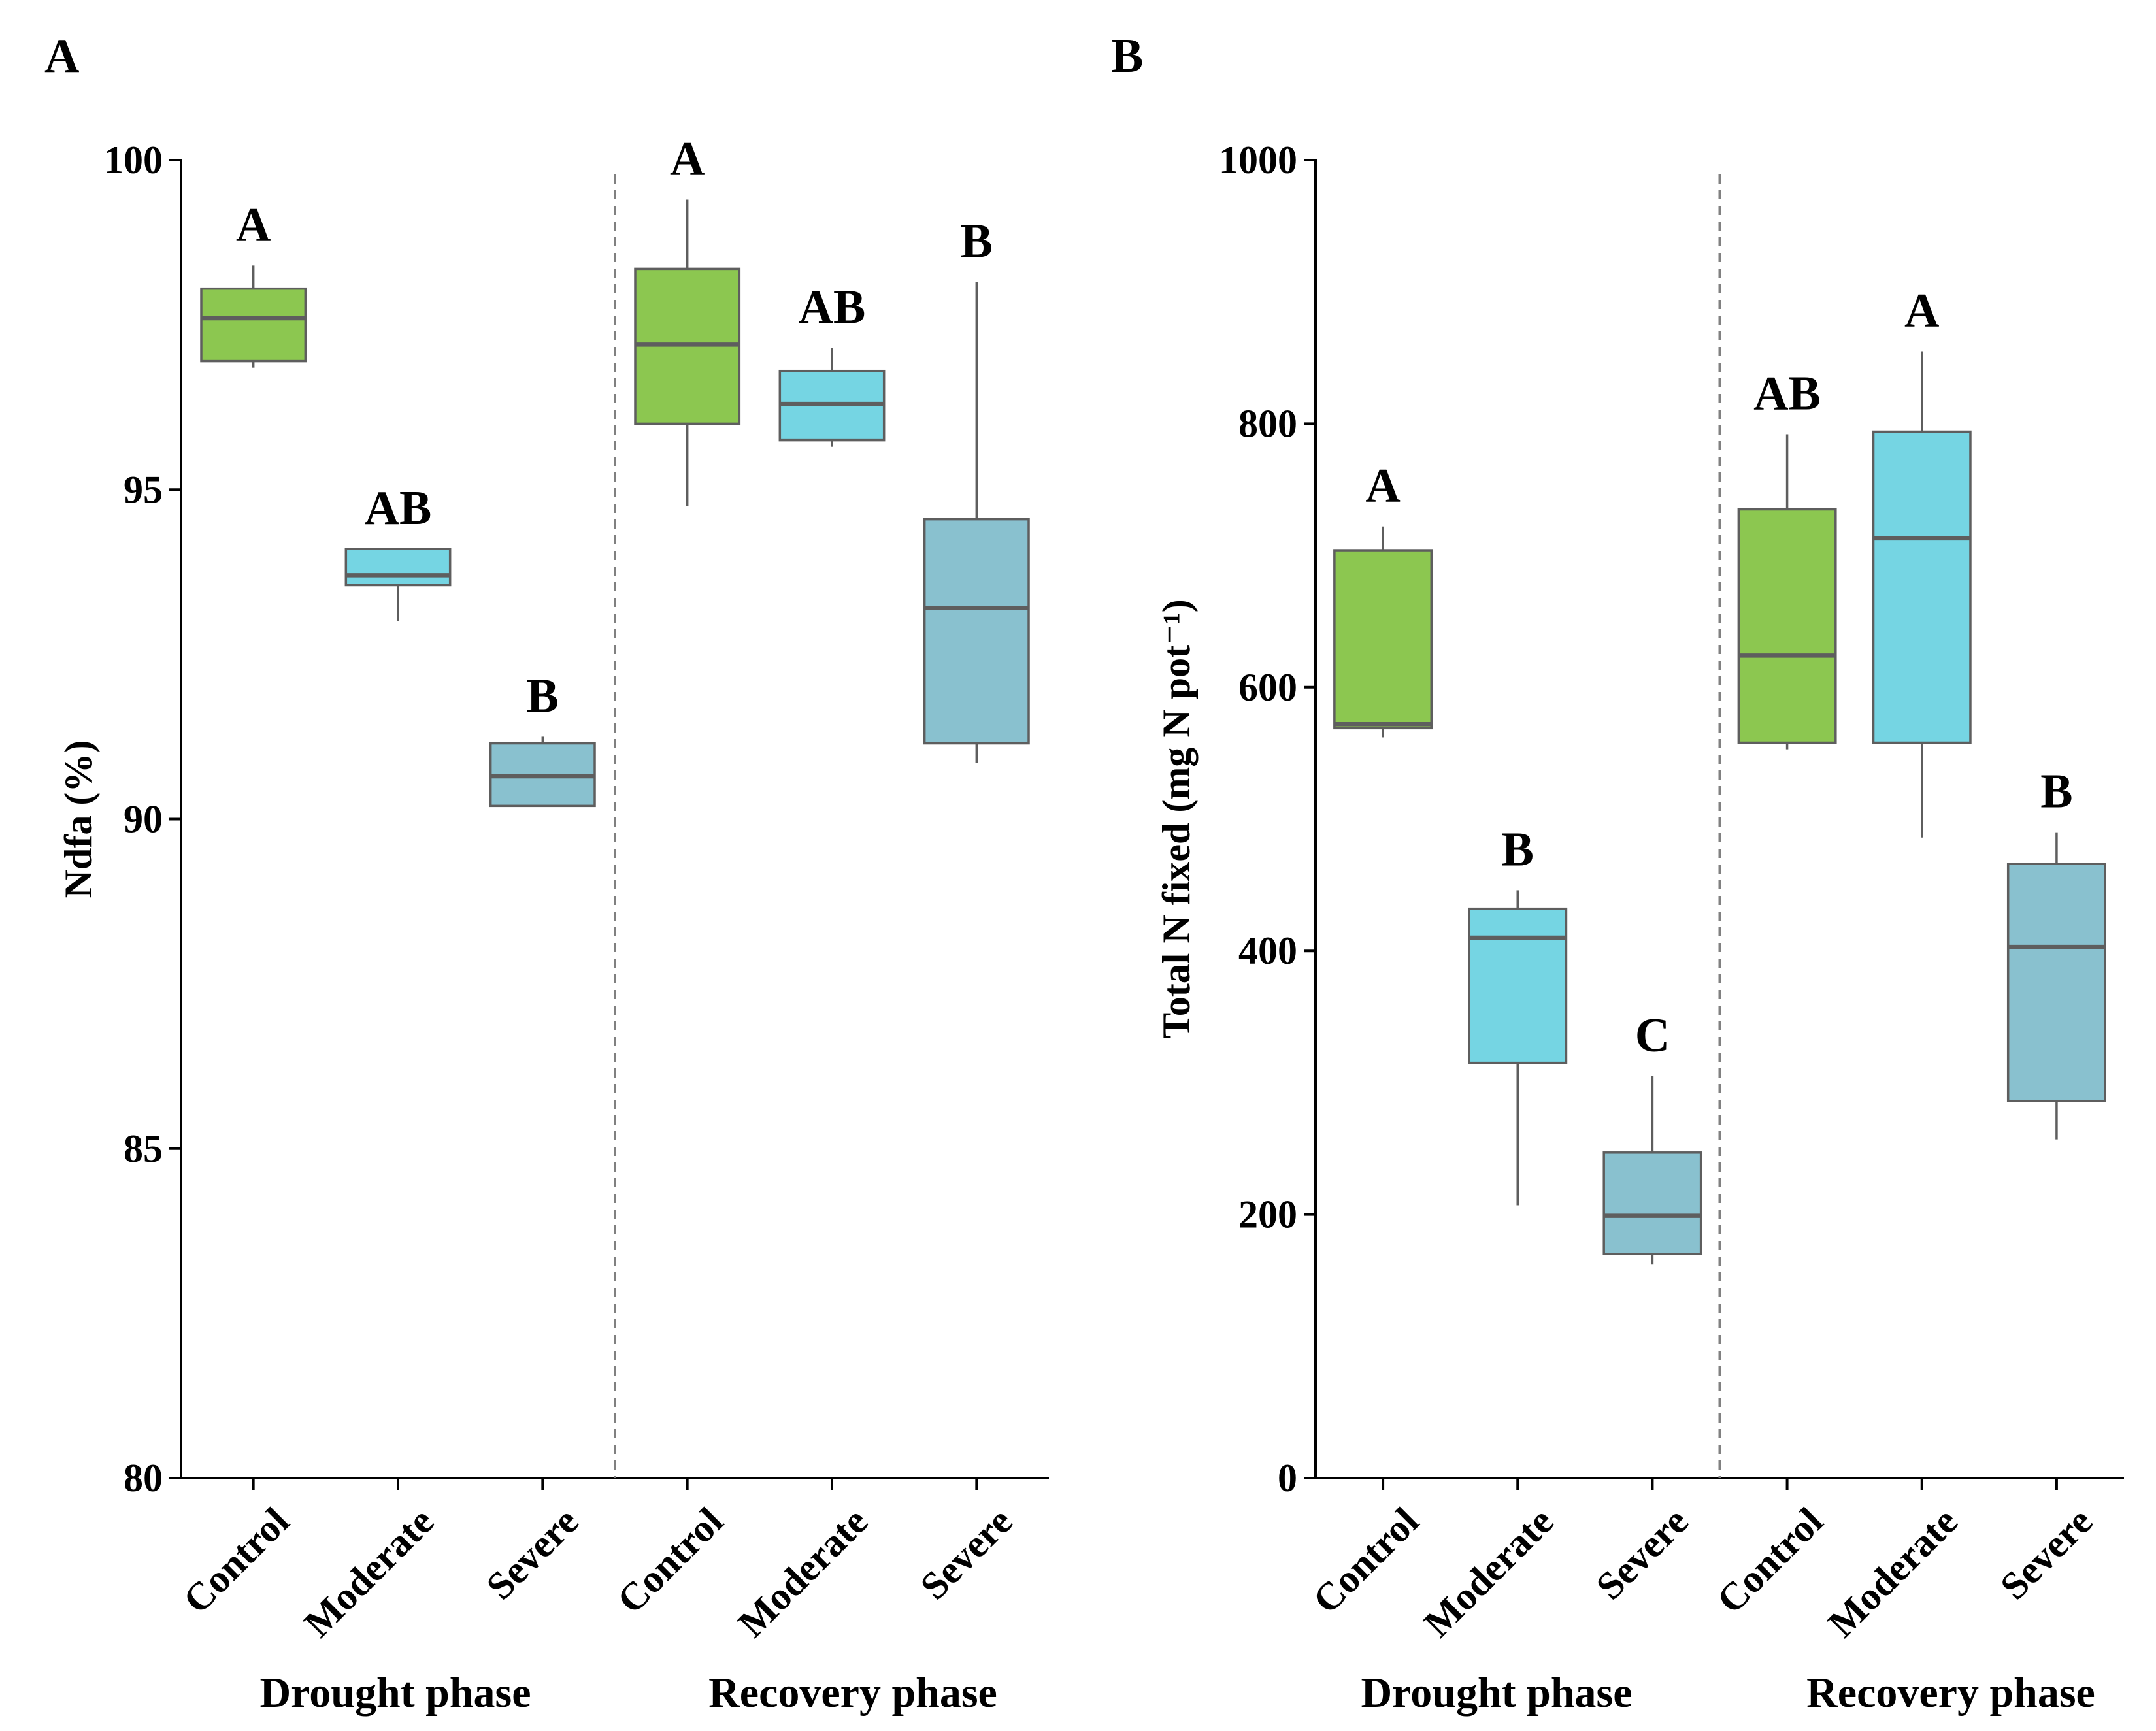 This screenshot has height=1731, width=2156. I want to click on y-tick-label: 95, so click(143, 489).